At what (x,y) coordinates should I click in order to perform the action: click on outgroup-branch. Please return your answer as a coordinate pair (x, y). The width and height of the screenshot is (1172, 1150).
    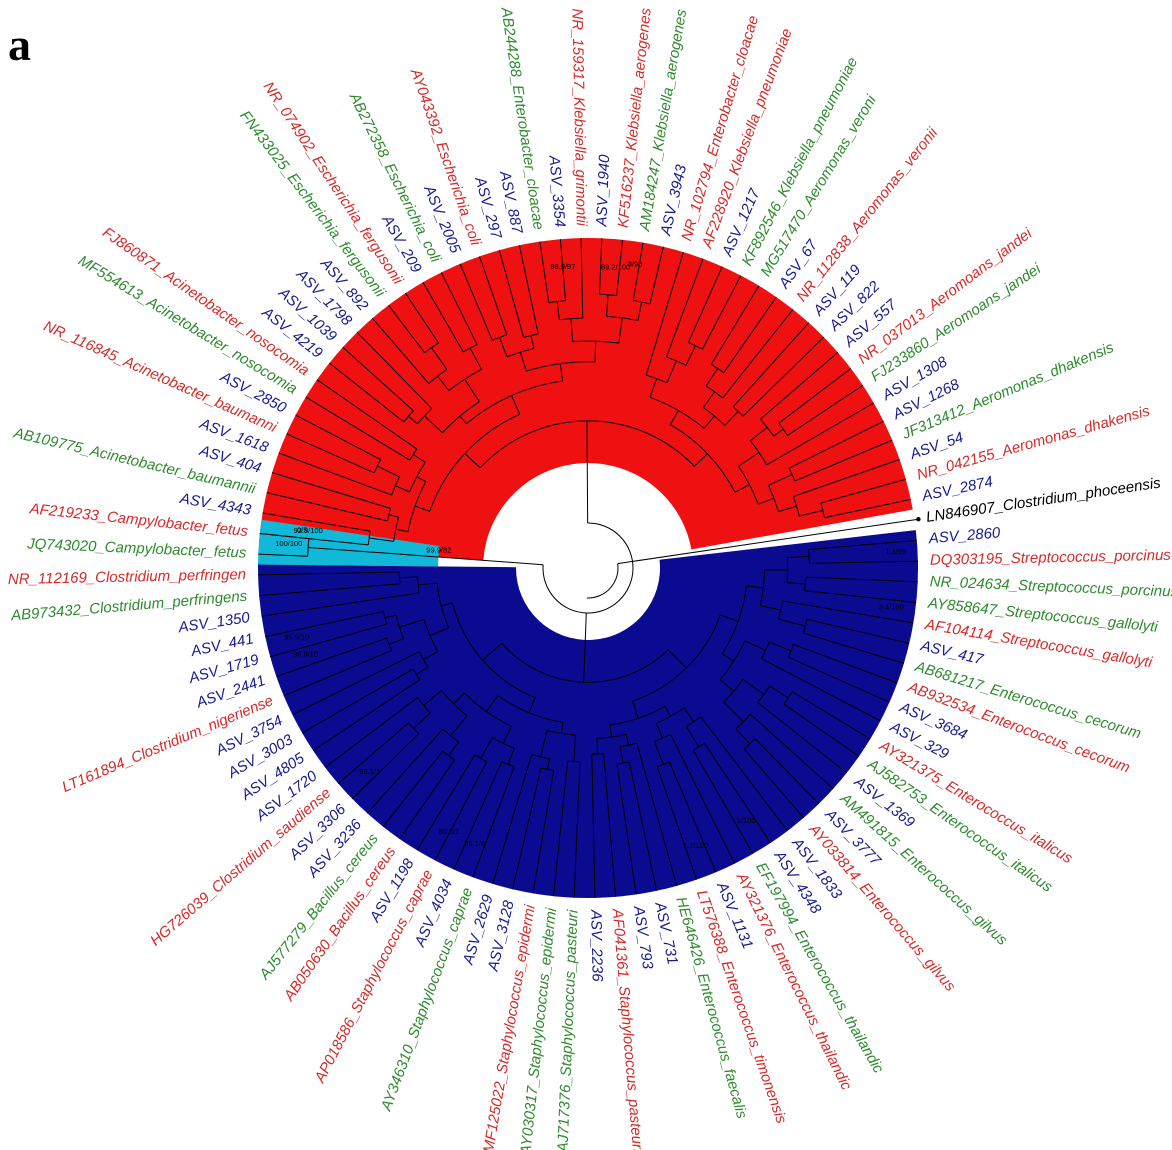
    Looking at the image, I should click on (768, 541).